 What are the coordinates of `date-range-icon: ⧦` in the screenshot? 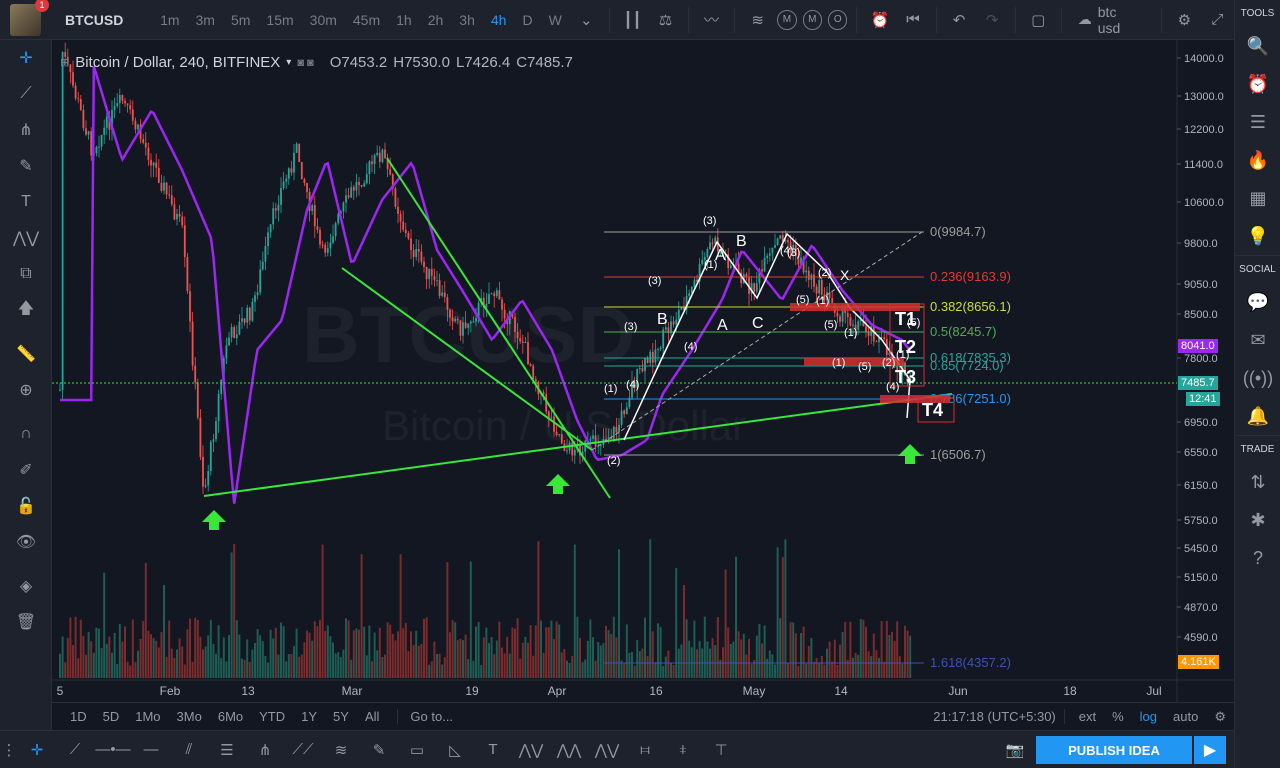 It's located at (645, 749).